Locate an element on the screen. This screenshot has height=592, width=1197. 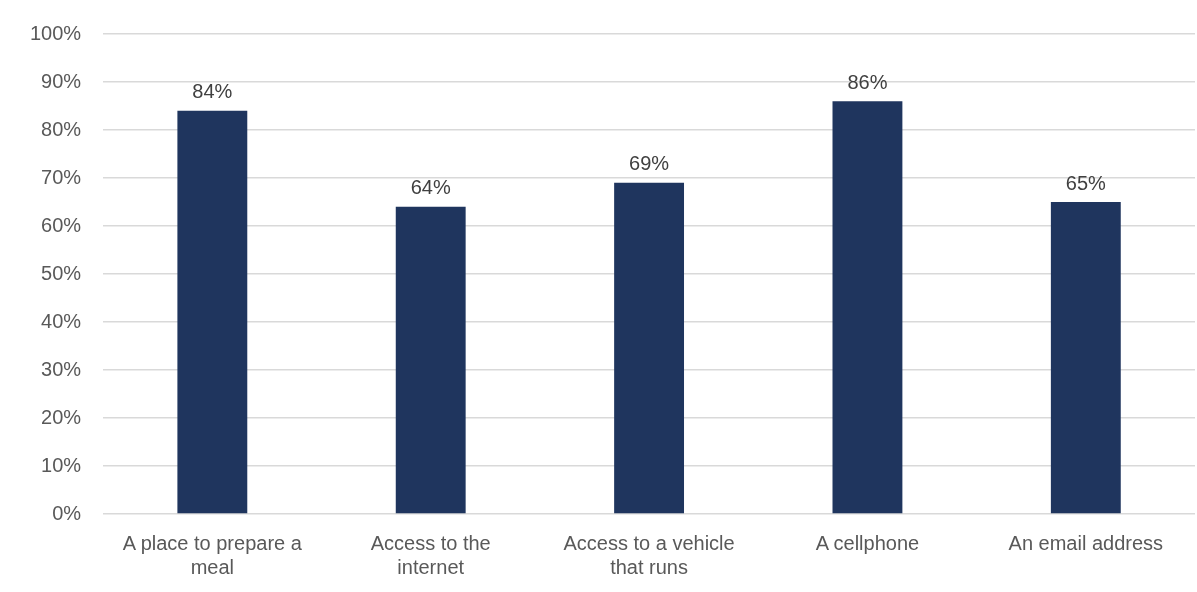
x-tick-label: Access to the internet is located at coordinates (430, 554).